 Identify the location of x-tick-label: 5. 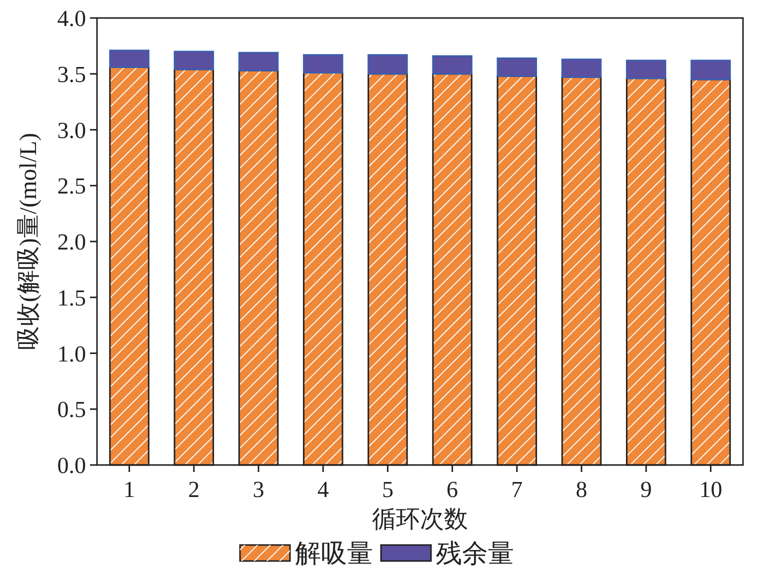
(388, 489).